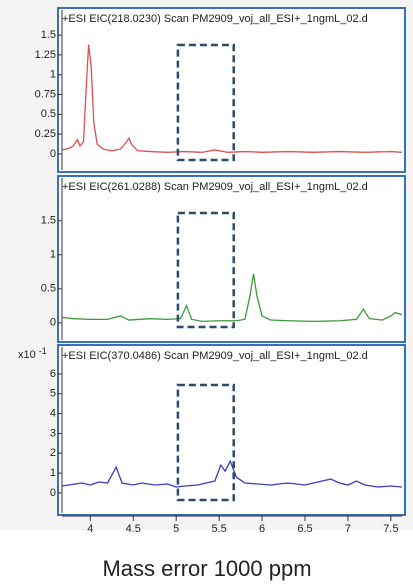 The height and width of the screenshot is (586, 413). What do you see at coordinates (53, 453) in the screenshot?
I see `y-tick-label: 2` at bounding box center [53, 453].